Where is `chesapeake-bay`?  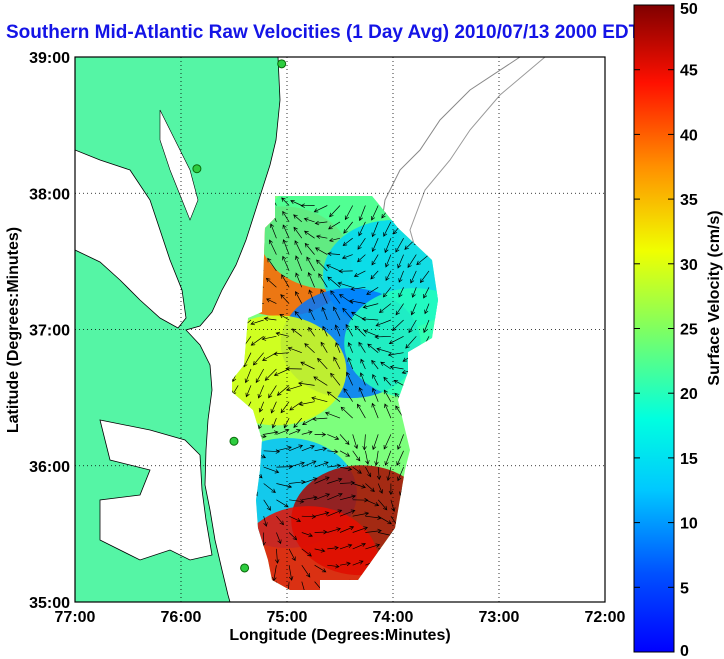
chesapeake-bay is located at coordinates (131, 239).